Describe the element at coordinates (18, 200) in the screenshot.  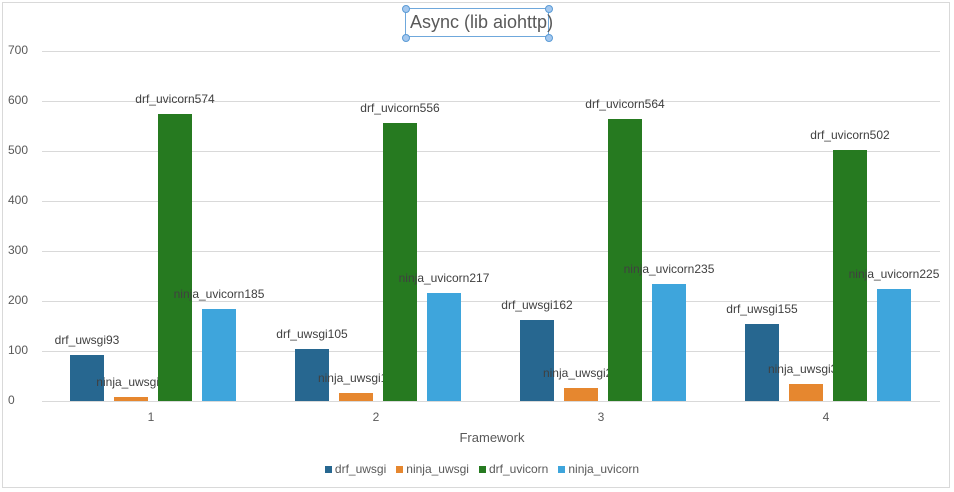
I see `y-tick-label: 400` at that location.